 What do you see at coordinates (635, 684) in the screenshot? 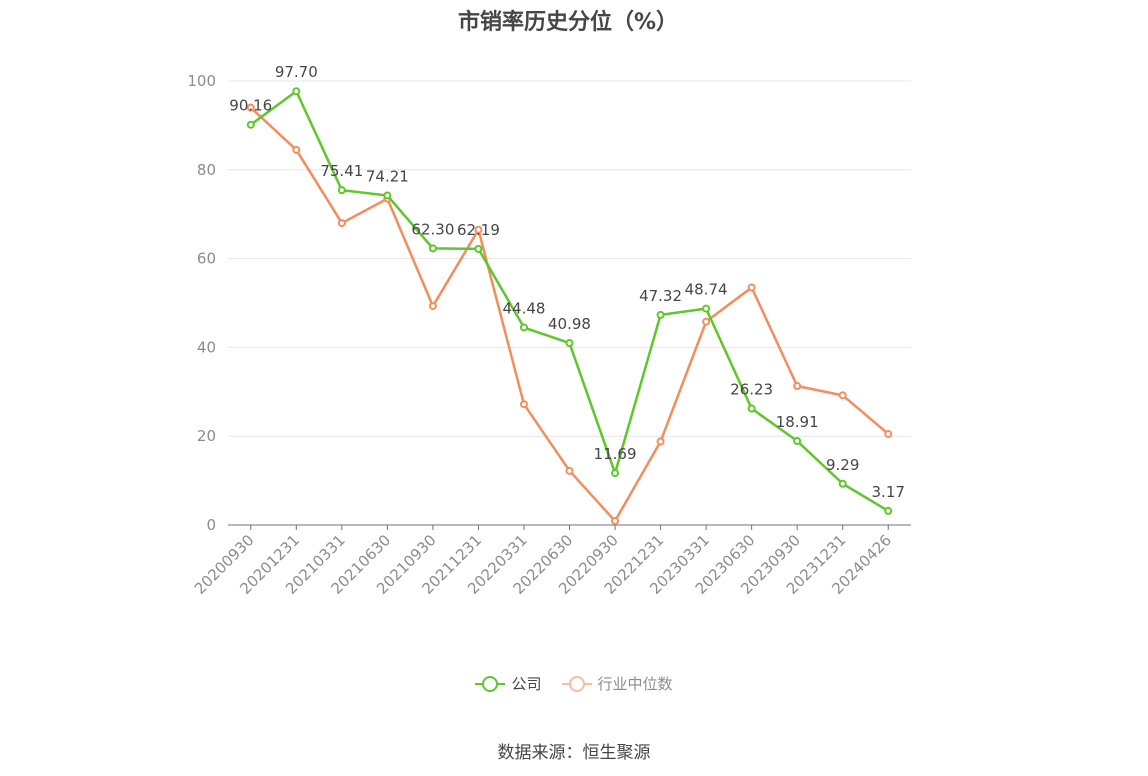
I see `legend-label-industry-median: 行业中位数` at bounding box center [635, 684].